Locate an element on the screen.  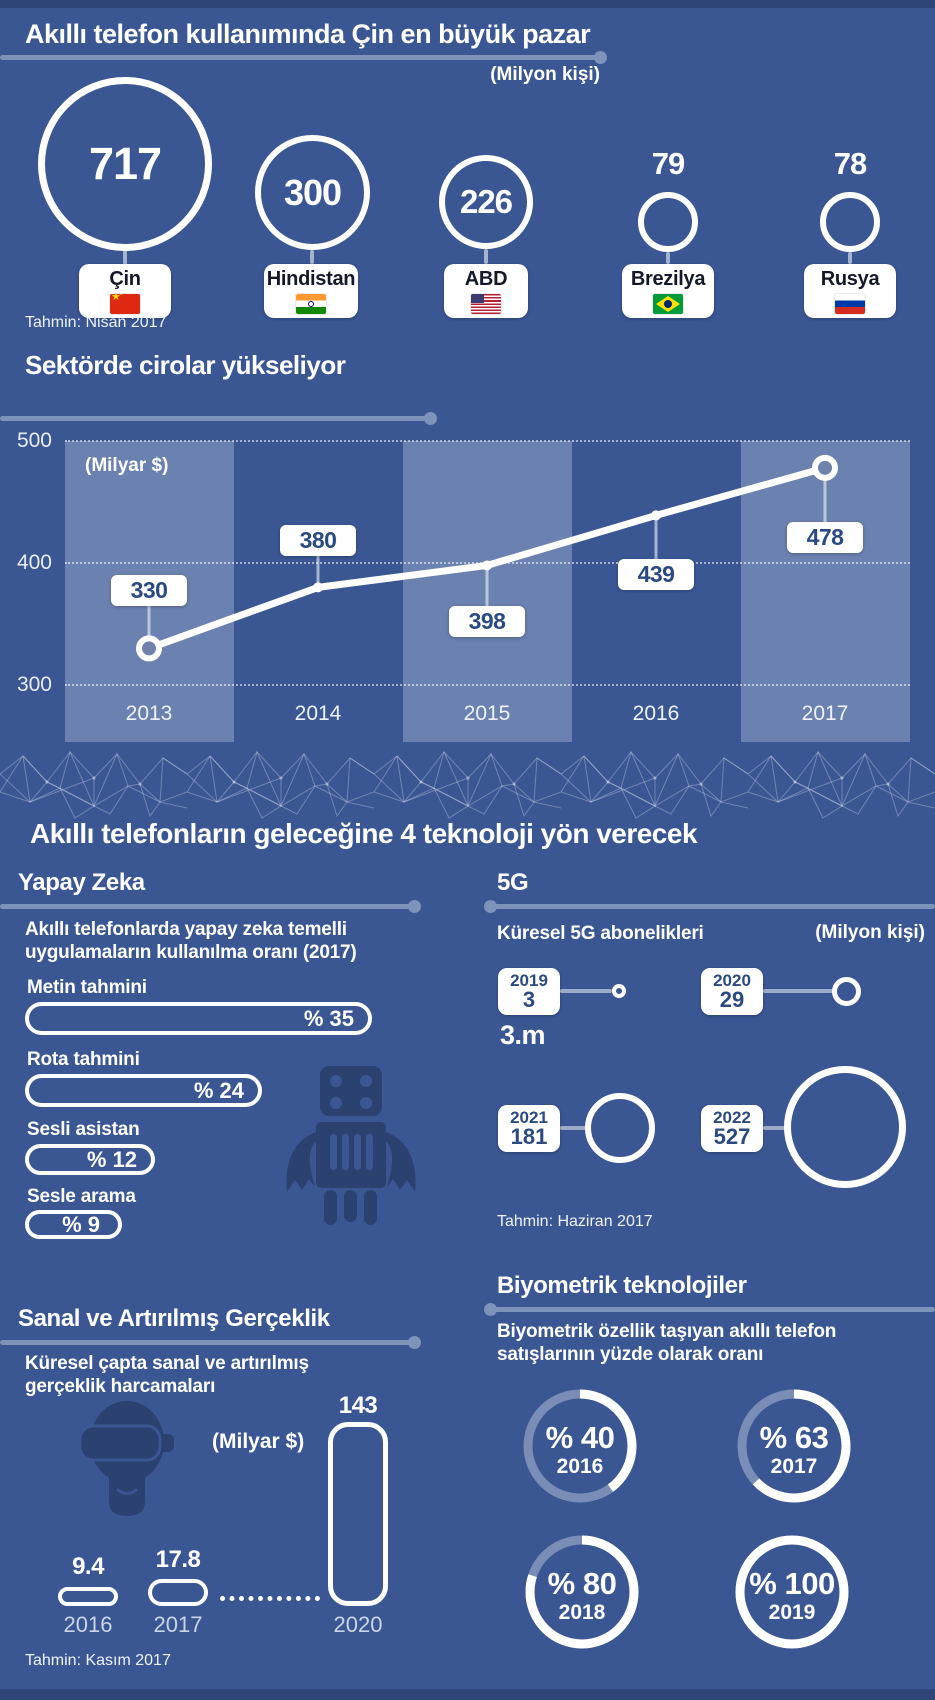
vr-unit-label: (Milyar $) is located at coordinates (258, 1441).